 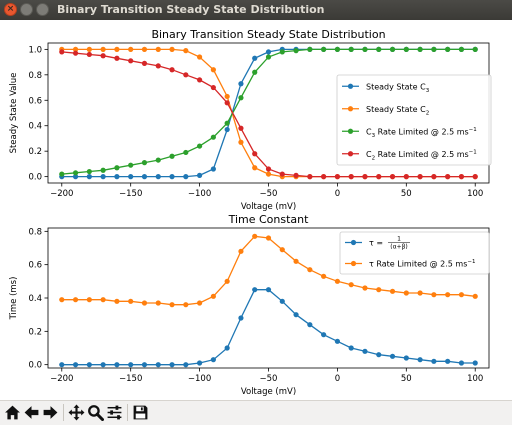 I want to click on window-minimize-button, so click(x=26, y=9).